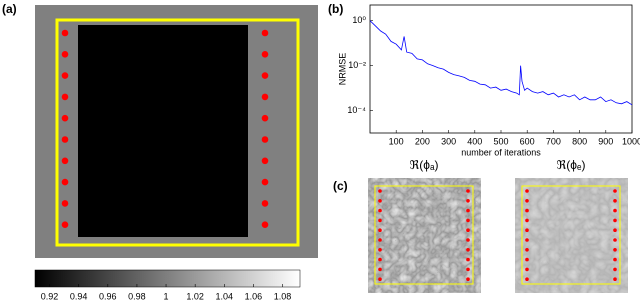  Describe the element at coordinates (579, 141) in the screenshot. I see `x-tick-label: 800` at that location.